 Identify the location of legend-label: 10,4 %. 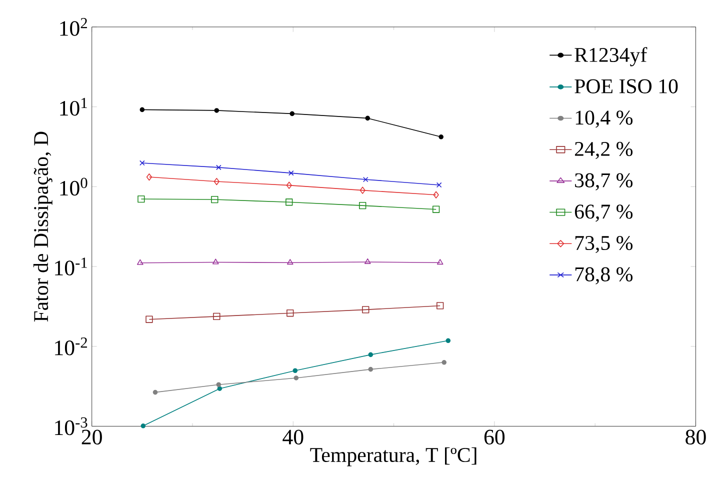
(604, 119).